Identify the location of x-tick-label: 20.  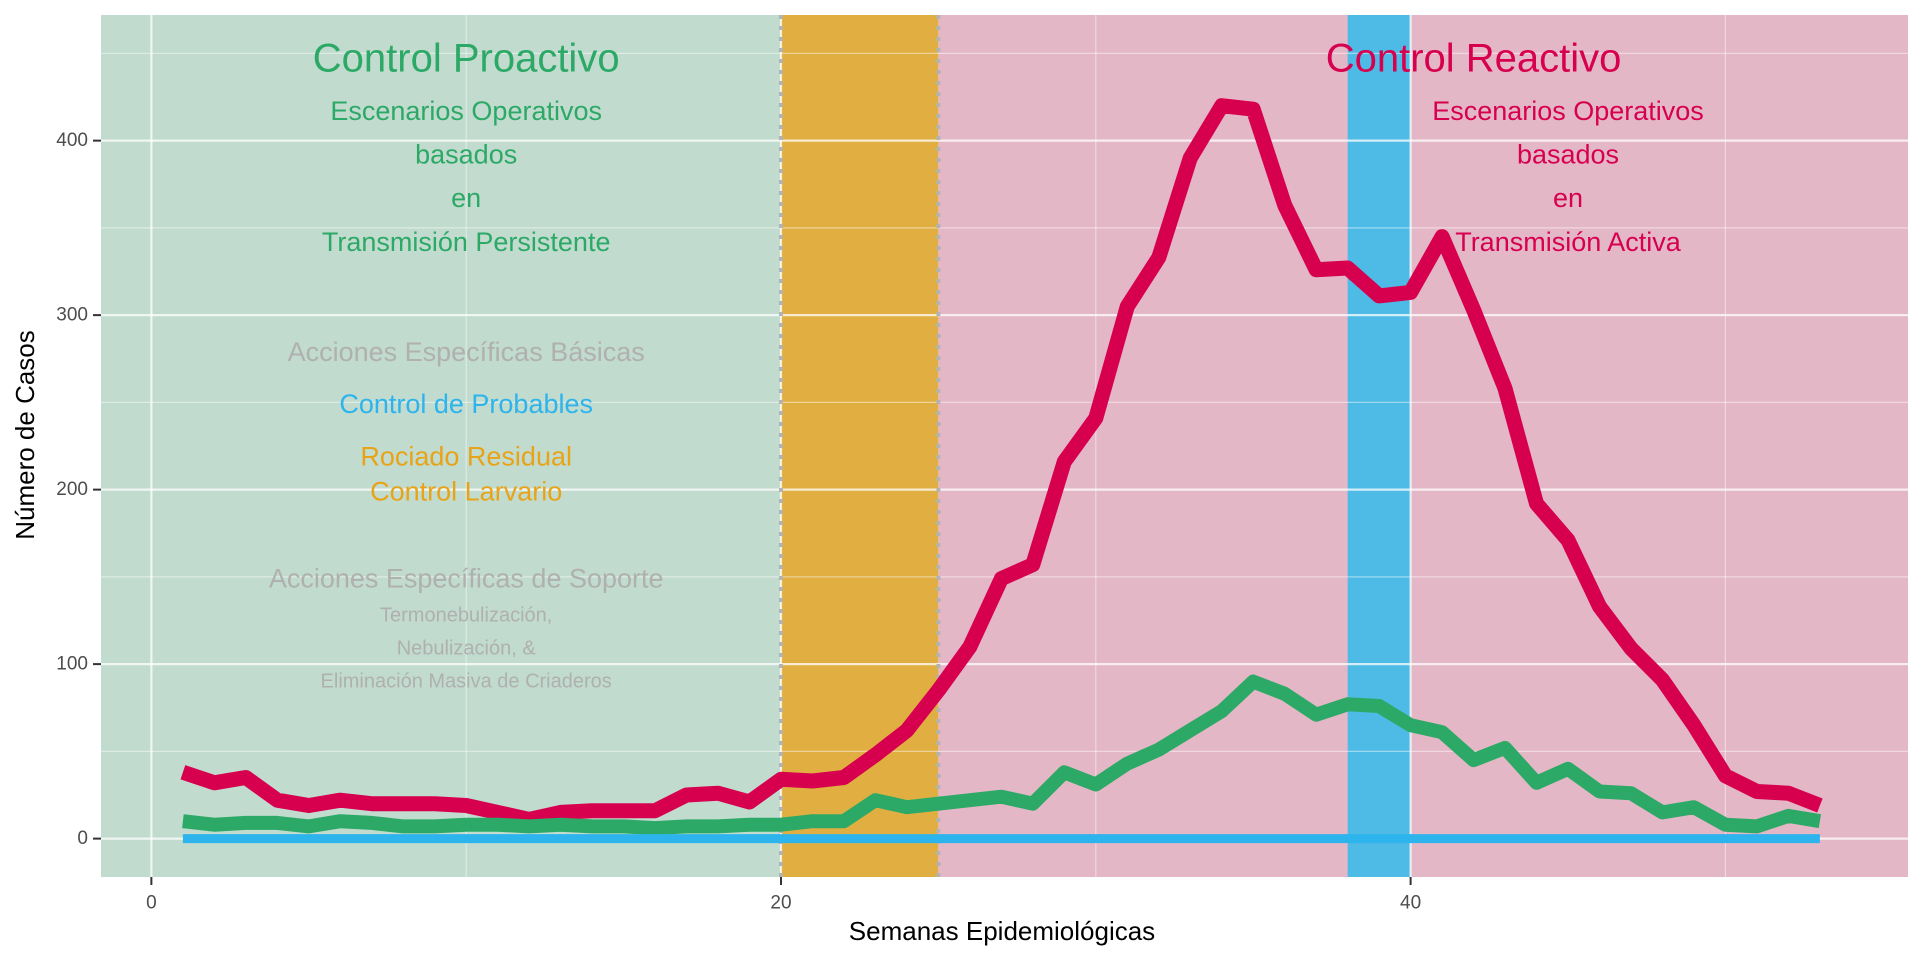
(780, 903).